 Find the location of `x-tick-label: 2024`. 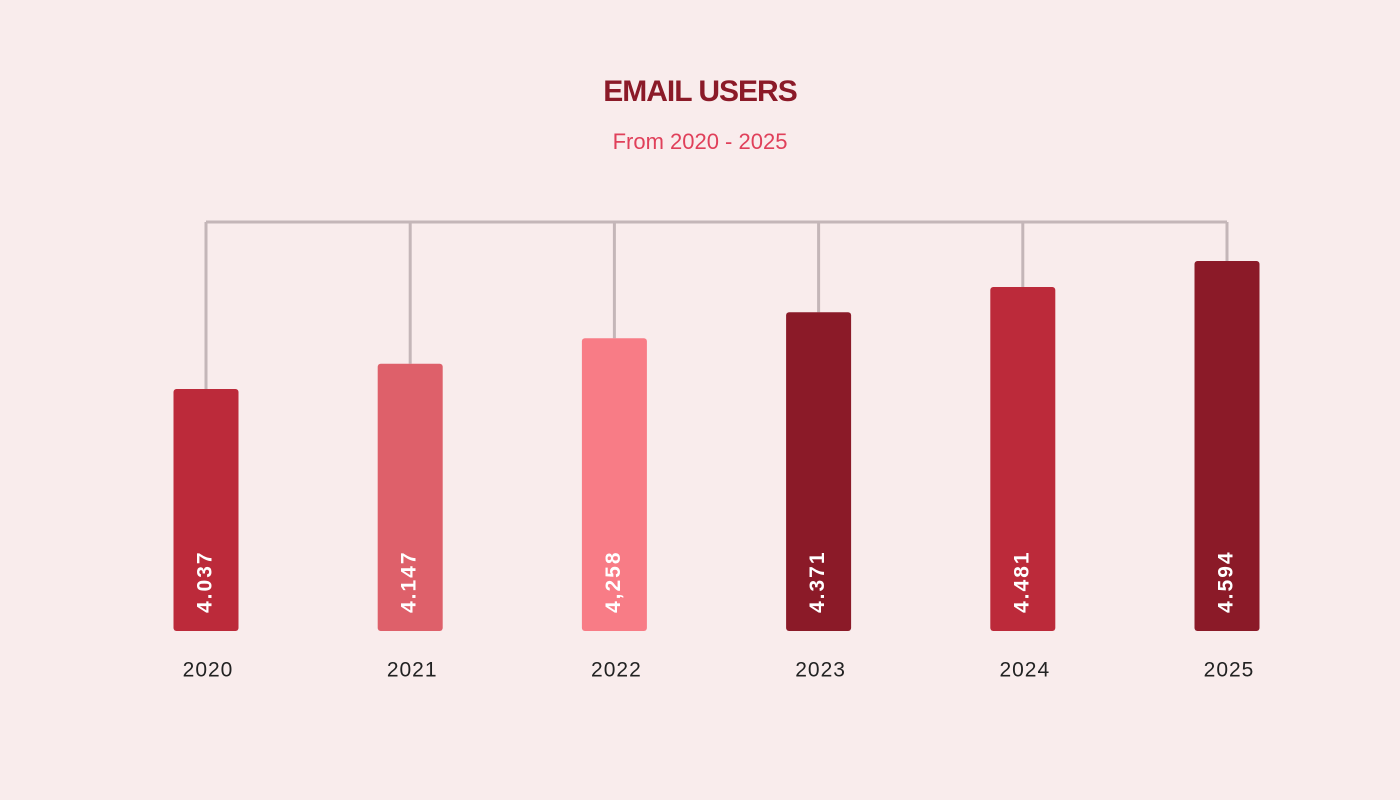

x-tick-label: 2024 is located at coordinates (1024, 670).